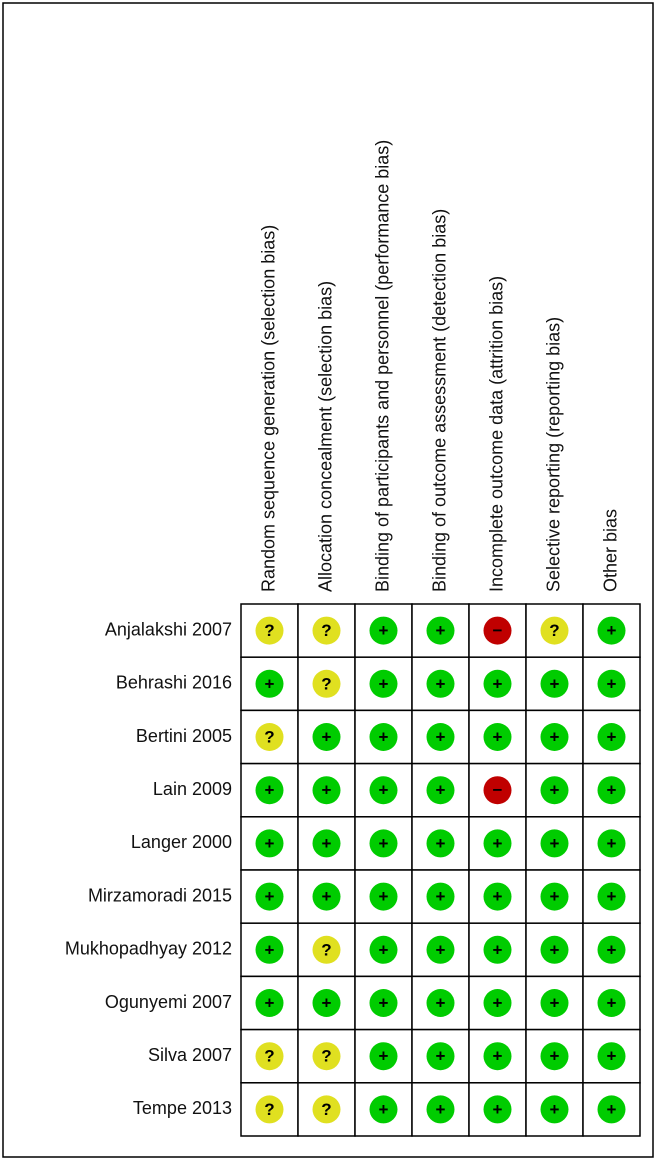  I want to click on study-name: Mukhopadhyay 2012, so click(148, 949).